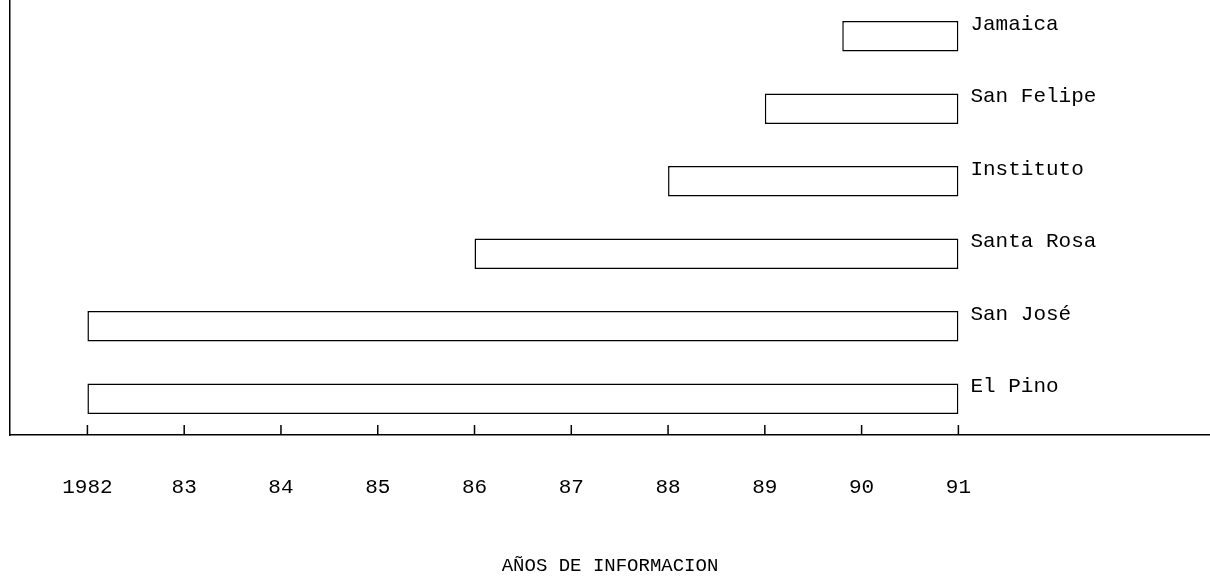 Image resolution: width=1210 pixels, height=581 pixels. Describe the element at coordinates (1021, 314) in the screenshot. I see `y-tick-label: San José` at that location.